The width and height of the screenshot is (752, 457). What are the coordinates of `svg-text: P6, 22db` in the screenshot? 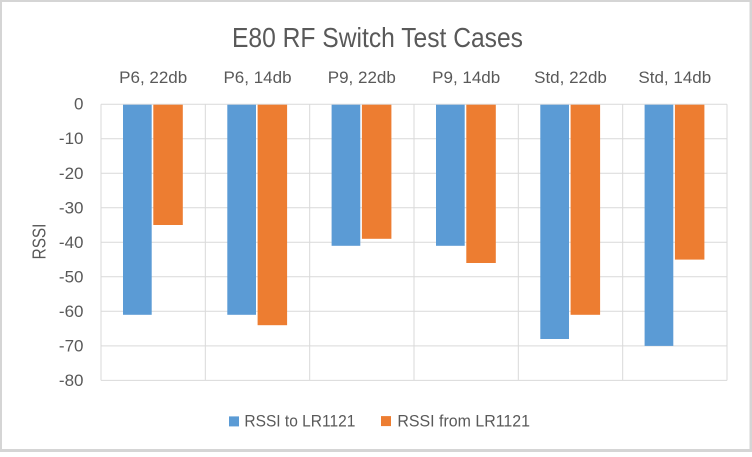 It's located at (153, 77).